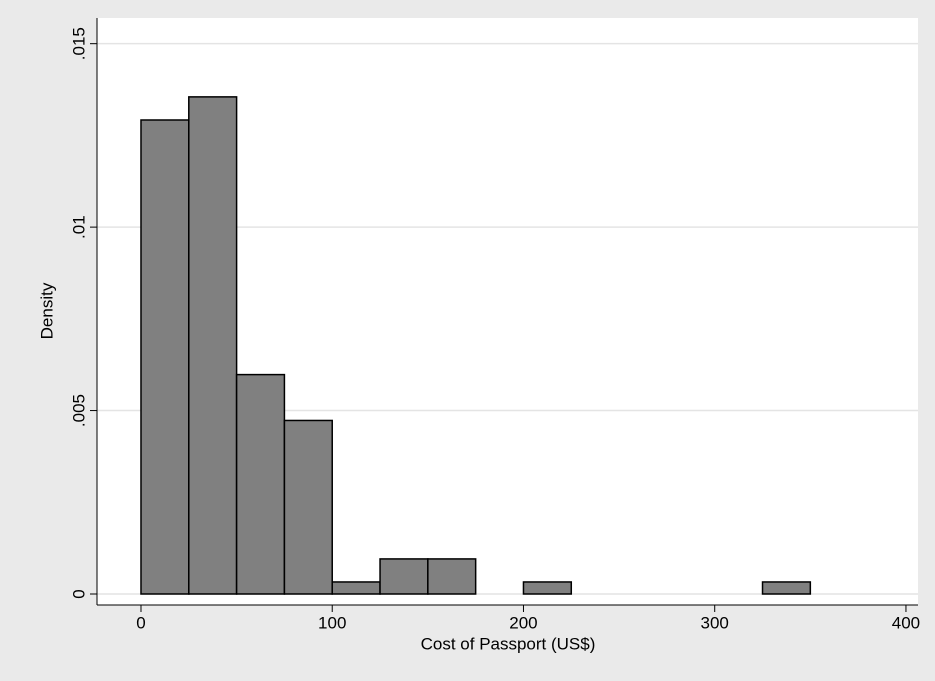  What do you see at coordinates (78, 43) in the screenshot?
I see `y-tick-label: .015` at bounding box center [78, 43].